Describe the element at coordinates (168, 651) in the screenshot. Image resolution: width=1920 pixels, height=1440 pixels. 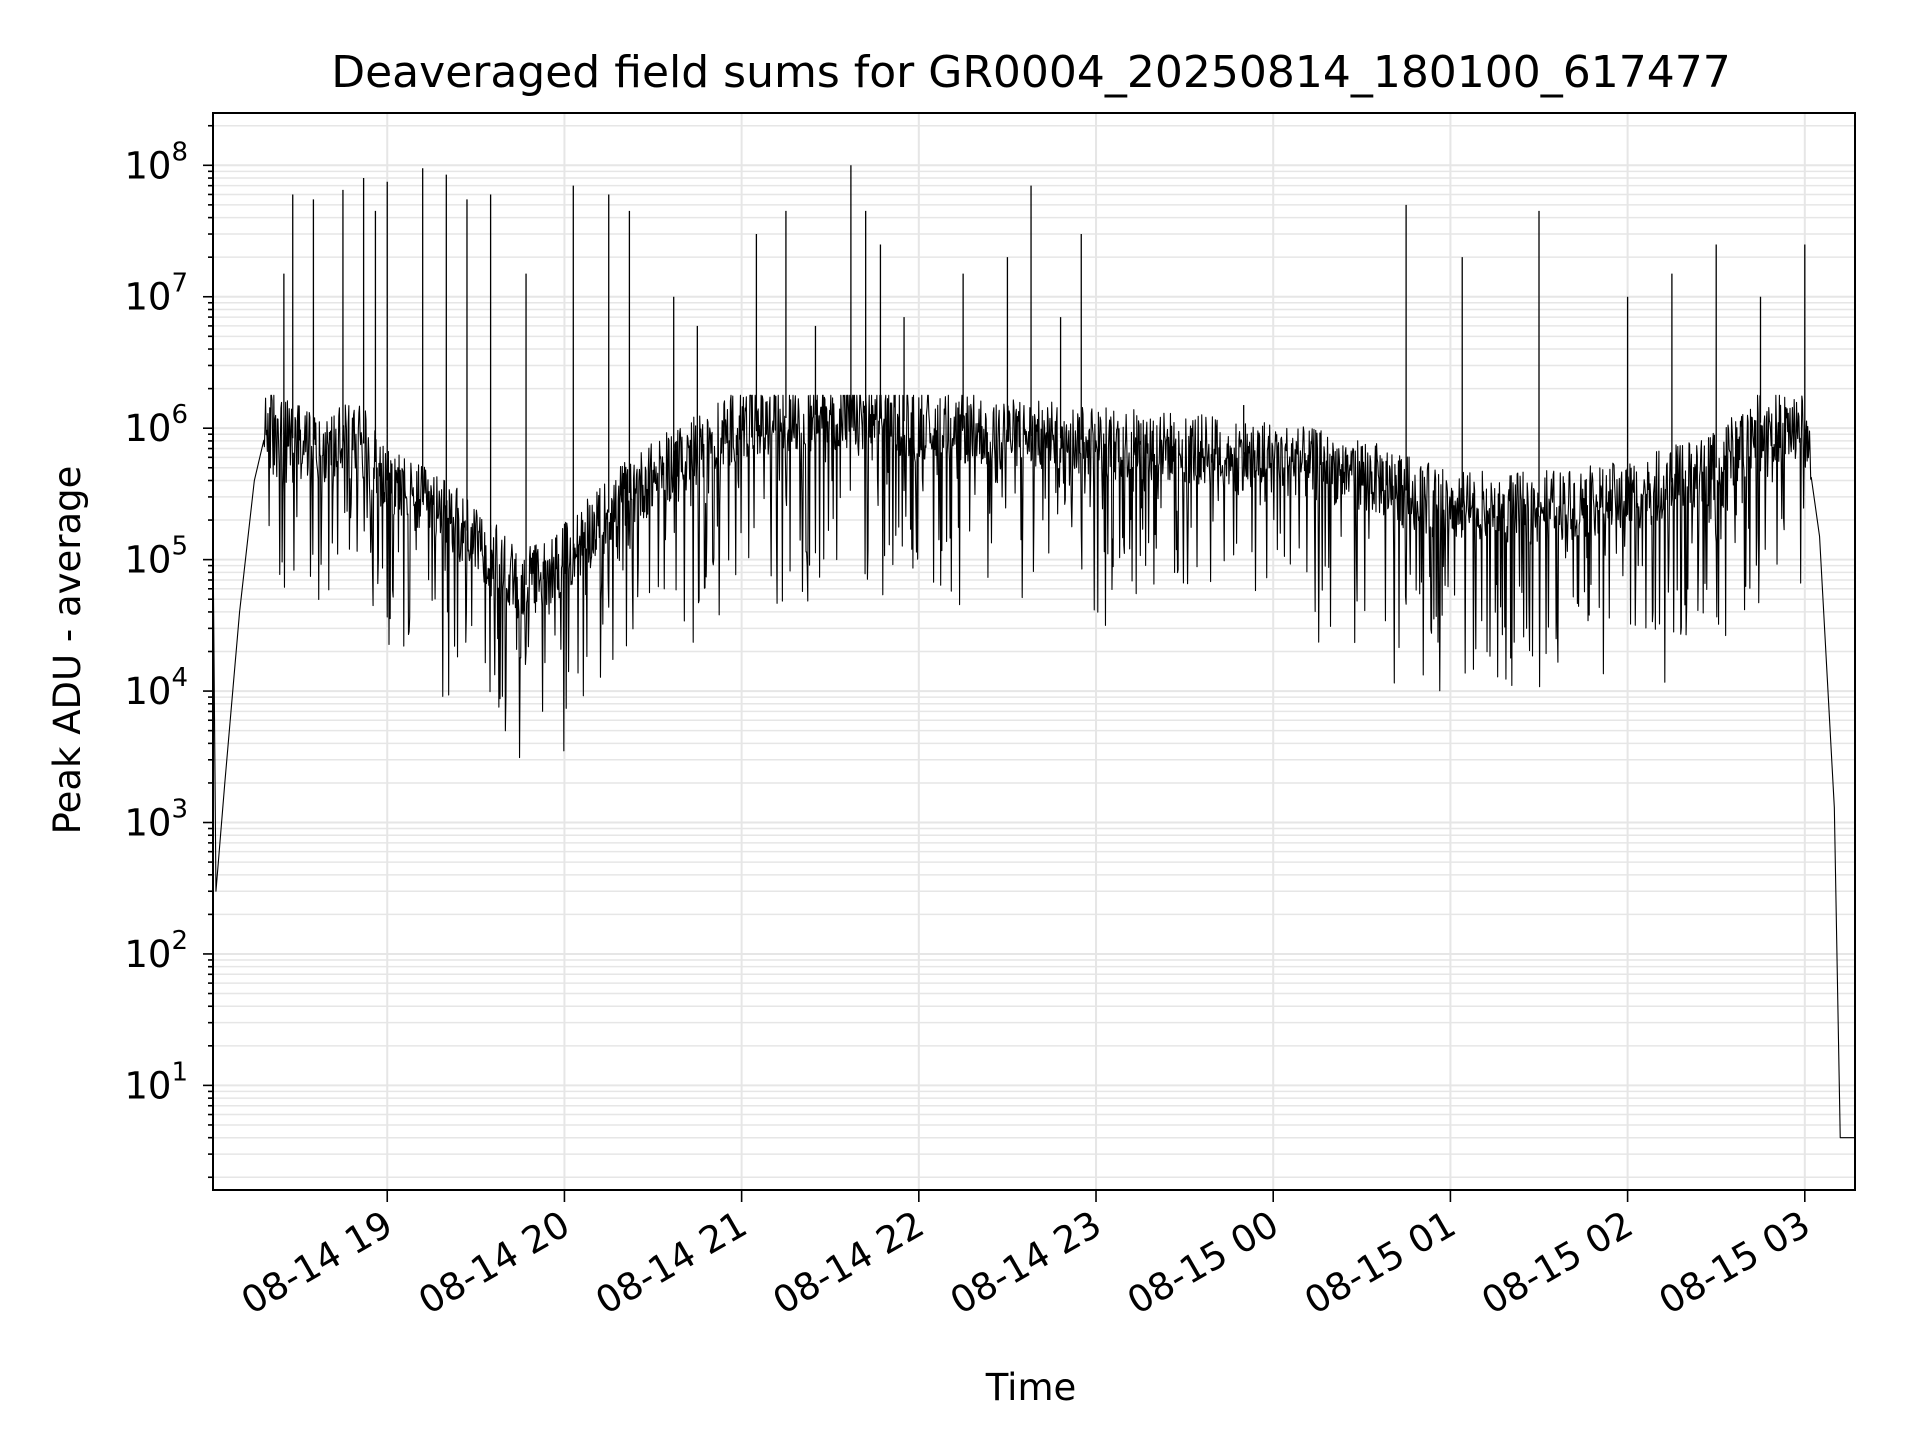
I see `y-axis-ticks: 10¹ 10² 10³ 10⁴ 10⁵ 10⁶ 10⁷ 10⁸` at that location.